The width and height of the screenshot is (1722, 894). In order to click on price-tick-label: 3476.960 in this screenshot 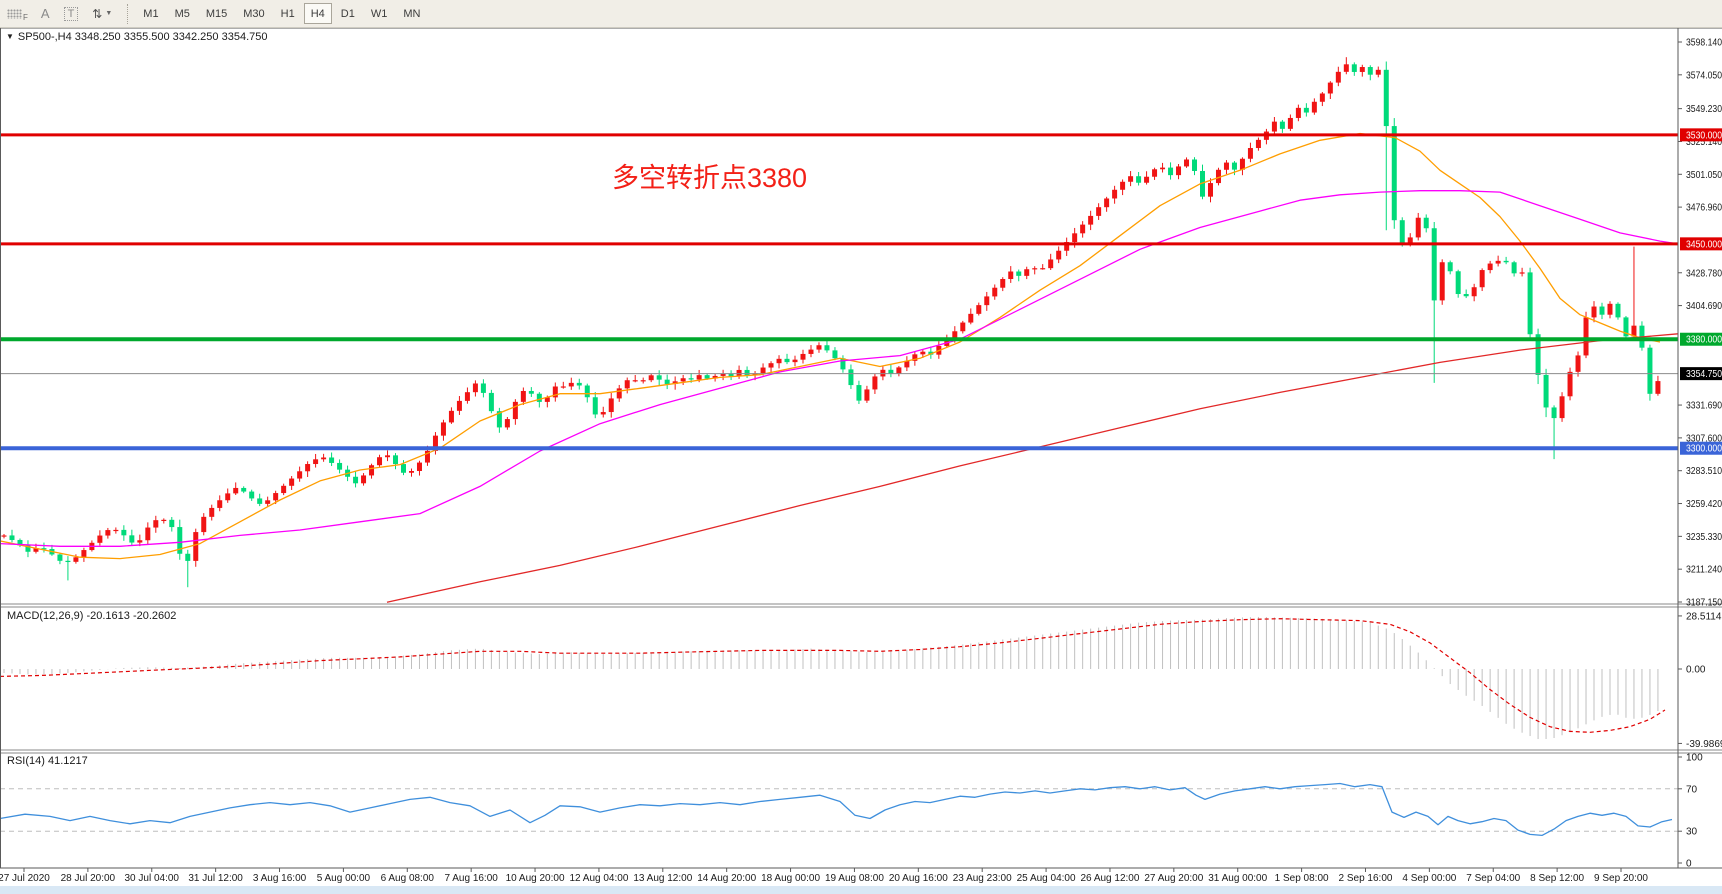, I will do `click(1704, 208)`.